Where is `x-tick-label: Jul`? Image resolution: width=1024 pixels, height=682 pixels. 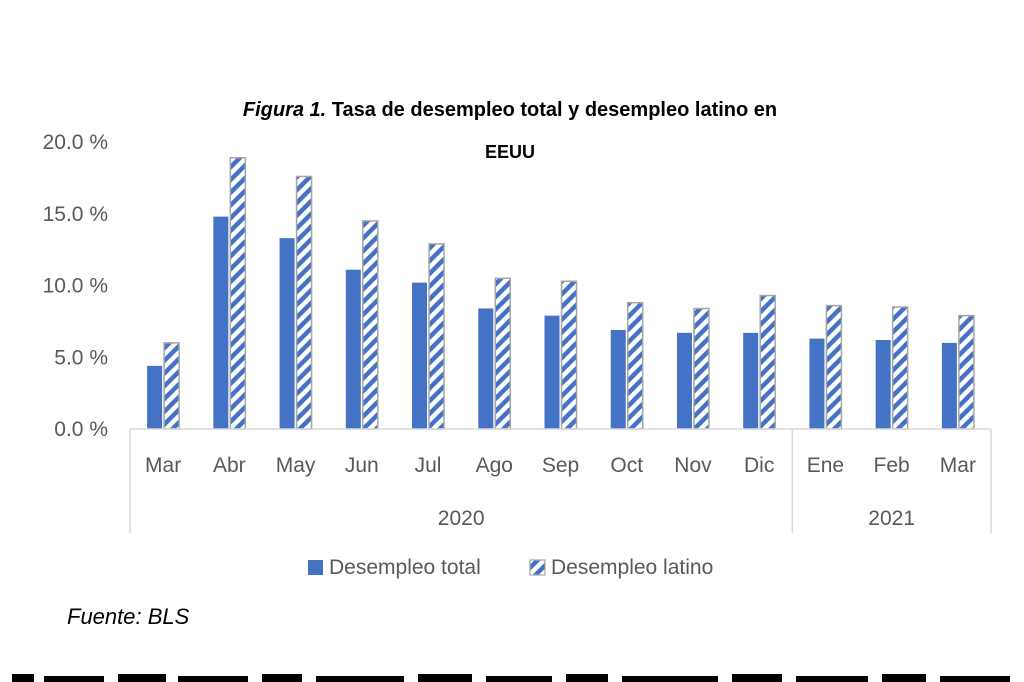 x-tick-label: Jul is located at coordinates (428, 465).